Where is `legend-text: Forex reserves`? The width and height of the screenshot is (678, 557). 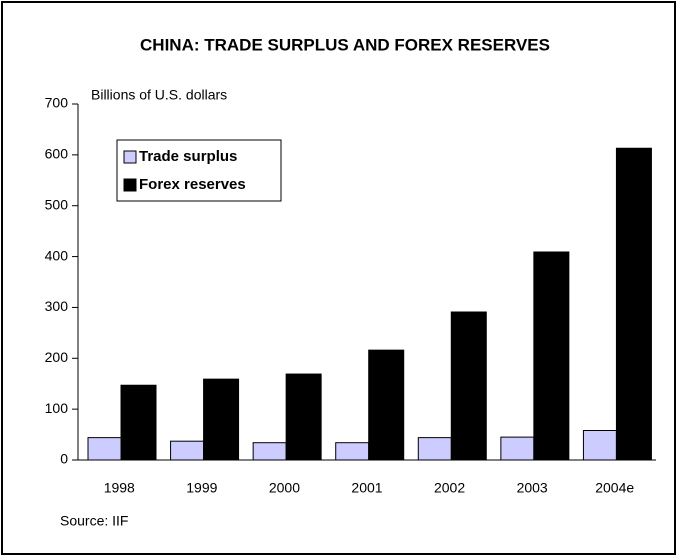 legend-text: Forex reserves is located at coordinates (192, 184).